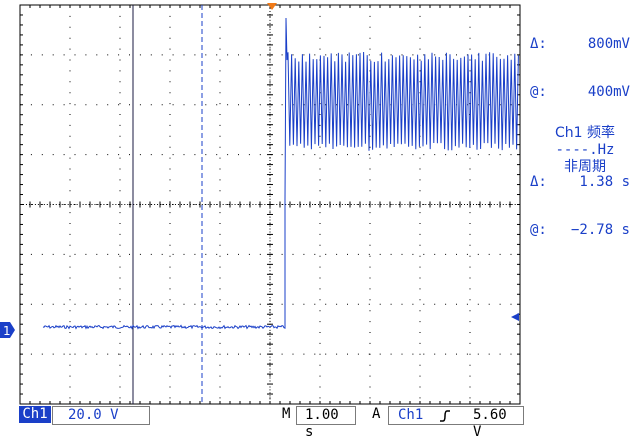 This screenshot has height=441, width=640. I want to click on delta-voltage: 800mV, so click(608, 44).